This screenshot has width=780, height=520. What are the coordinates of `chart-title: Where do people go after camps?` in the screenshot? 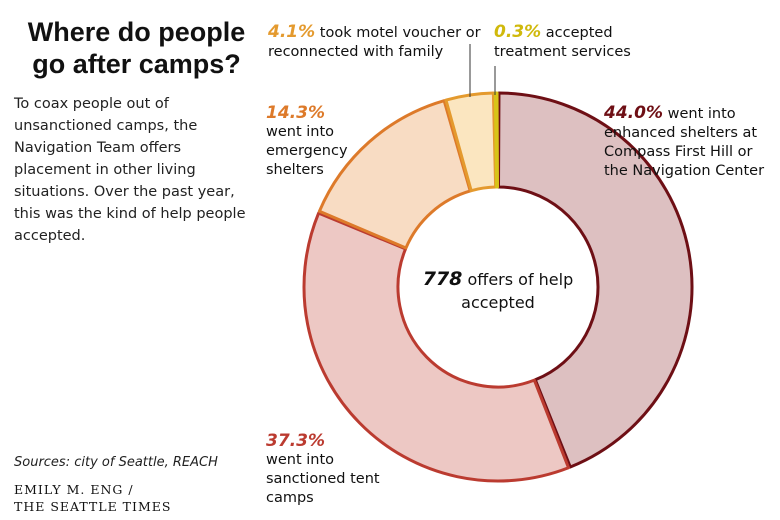 It's located at (136, 48).